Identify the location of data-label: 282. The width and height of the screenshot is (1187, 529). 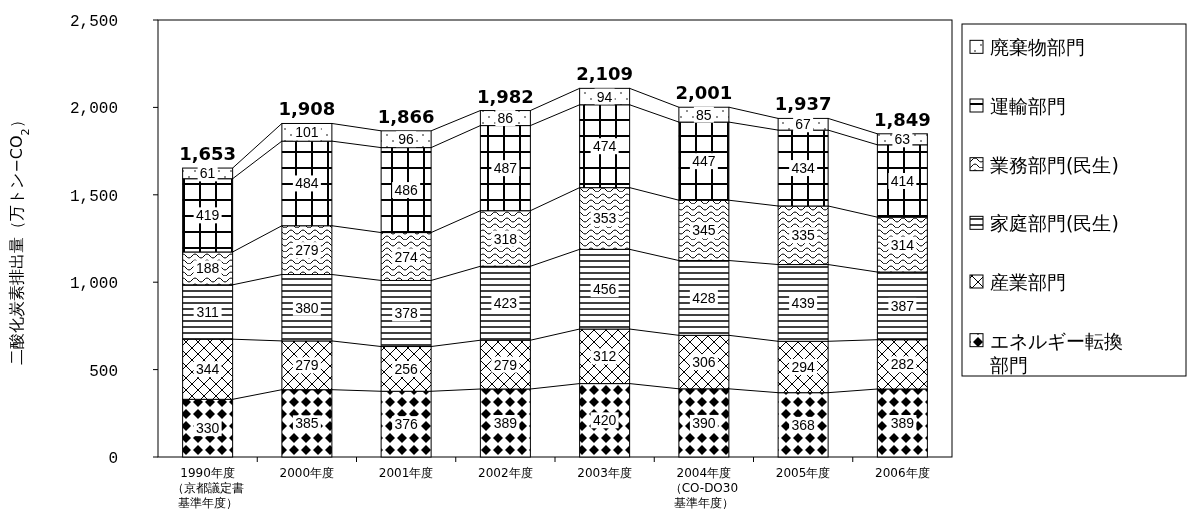
(902, 364).